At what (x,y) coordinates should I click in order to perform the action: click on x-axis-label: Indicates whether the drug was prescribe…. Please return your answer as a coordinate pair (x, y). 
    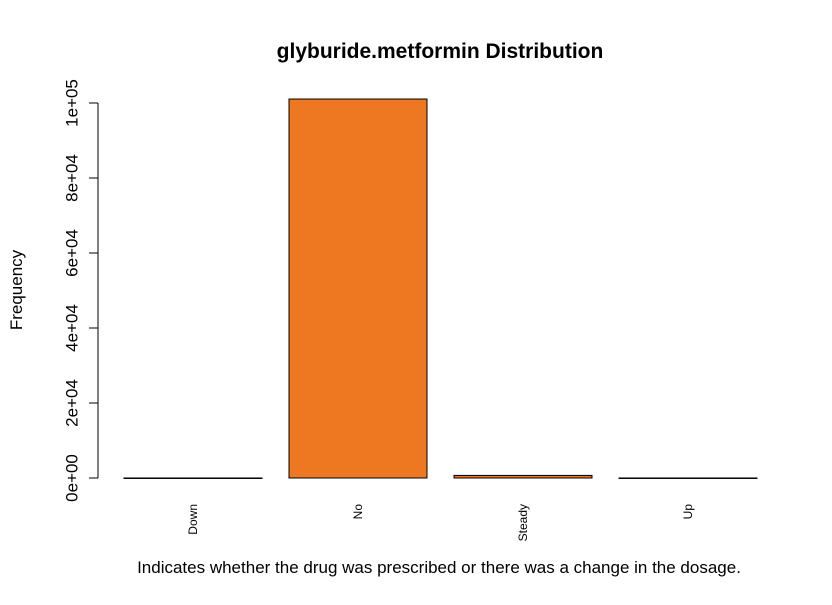
    Looking at the image, I should click on (439, 567).